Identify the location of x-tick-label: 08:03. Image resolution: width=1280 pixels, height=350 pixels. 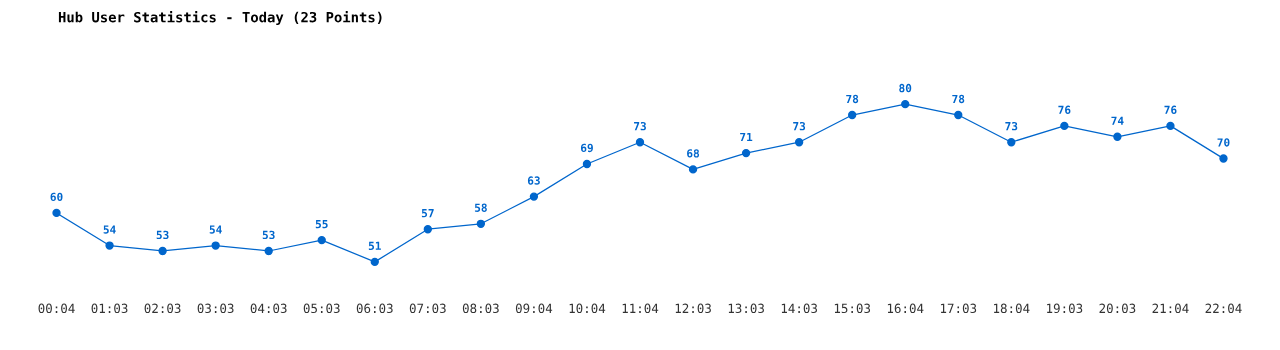
(480, 308).